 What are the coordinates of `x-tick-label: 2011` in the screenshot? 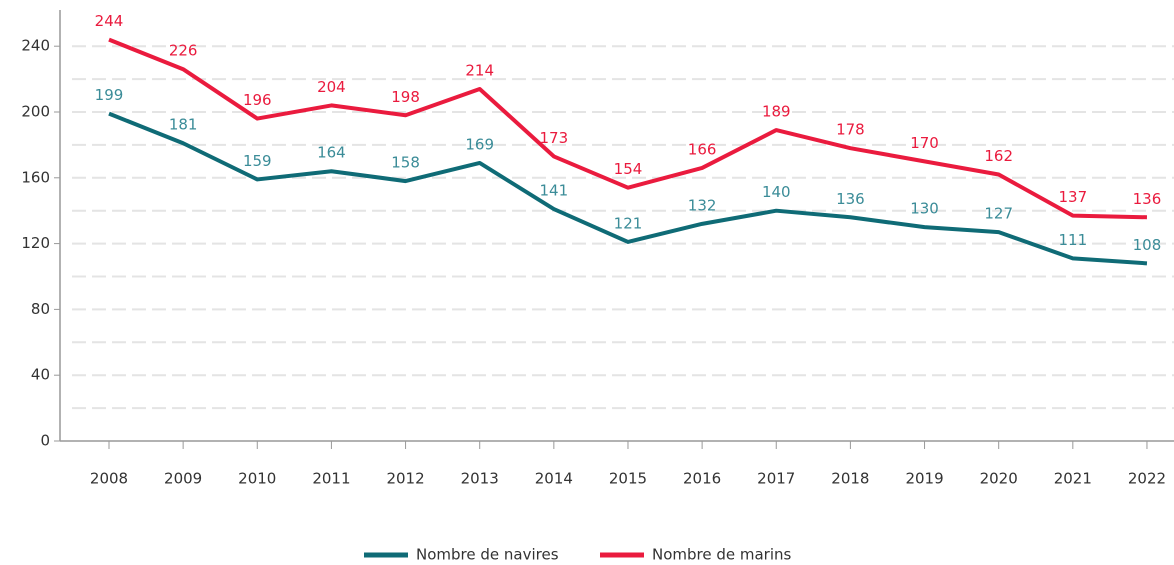 It's located at (331, 479).